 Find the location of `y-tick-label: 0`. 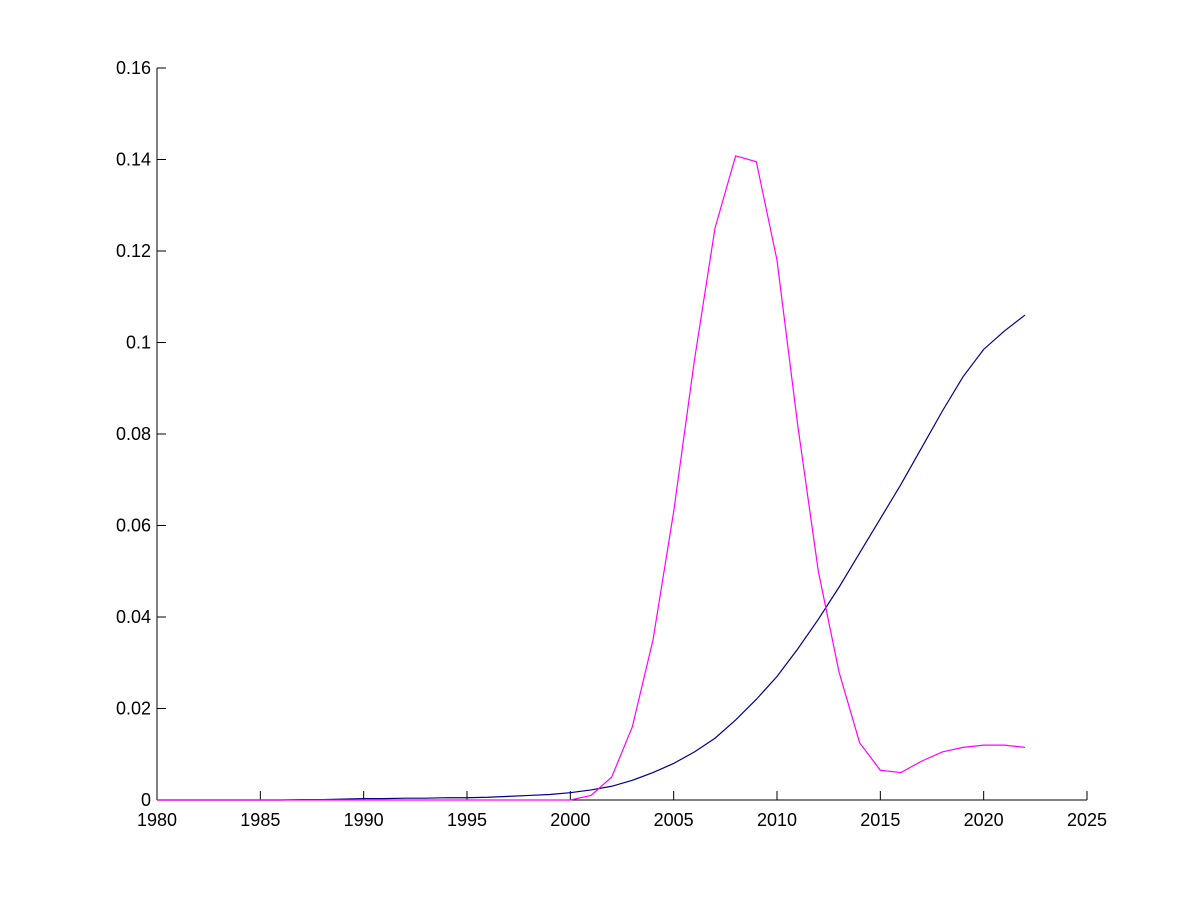

y-tick-label: 0 is located at coordinates (146, 800).